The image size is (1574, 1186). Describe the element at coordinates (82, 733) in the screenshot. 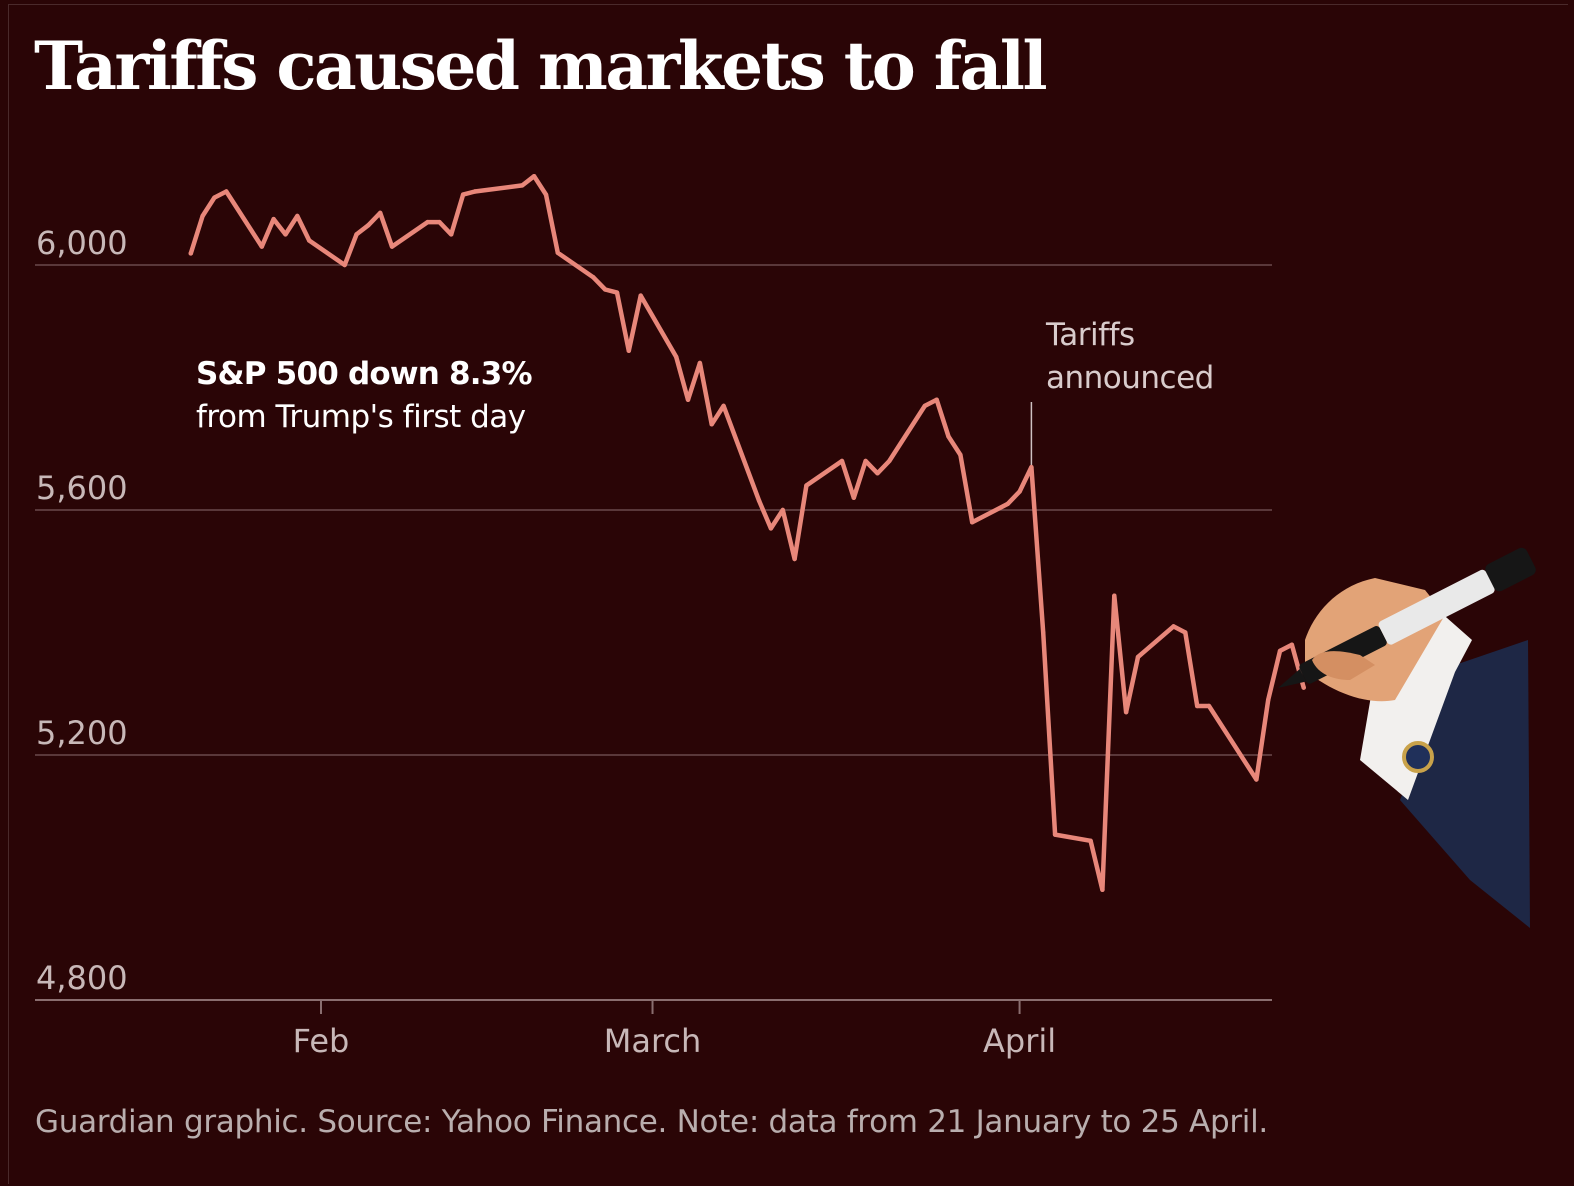

I see `y-tick-label: 5,200` at that location.